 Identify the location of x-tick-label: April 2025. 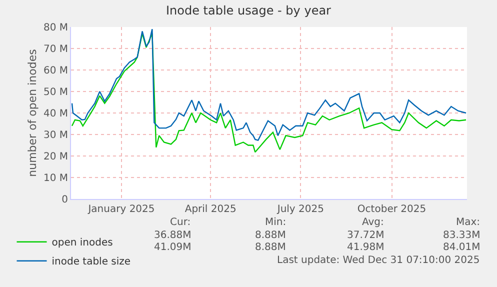
(210, 209).